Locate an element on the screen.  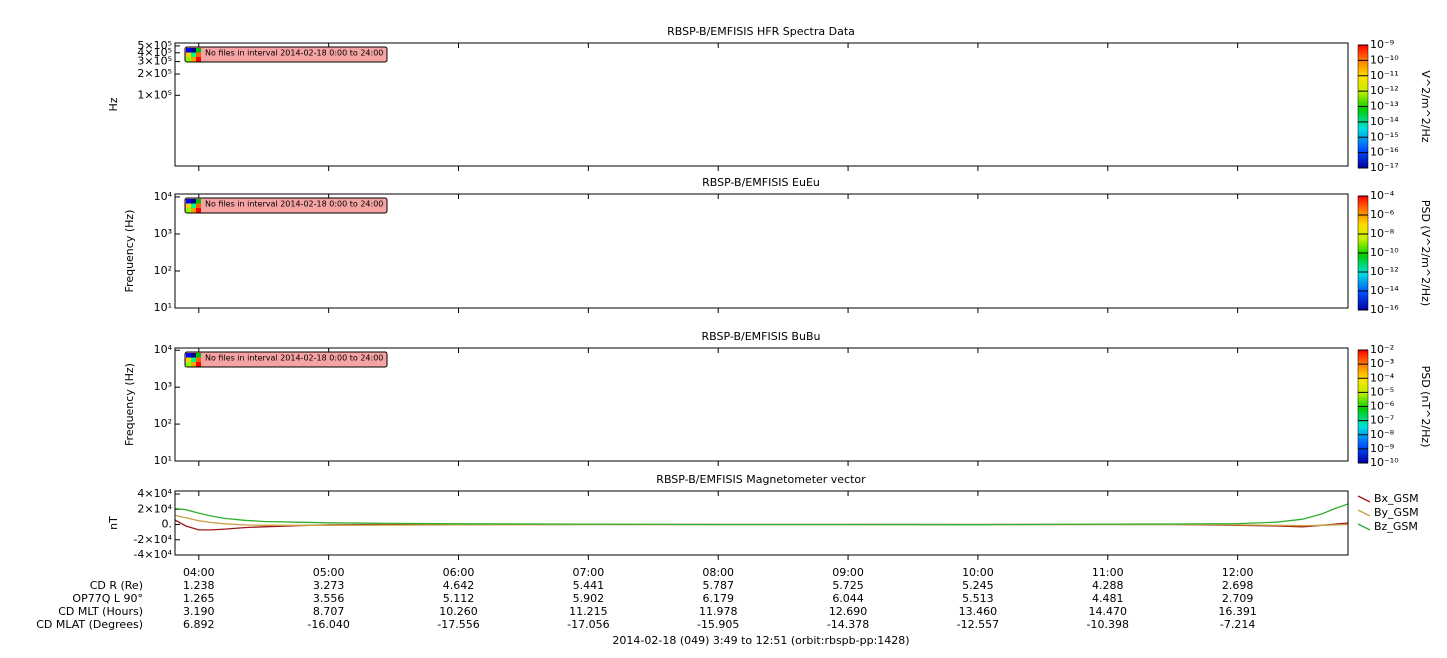
ephemeris-value: -17.556 is located at coordinates (458, 624).